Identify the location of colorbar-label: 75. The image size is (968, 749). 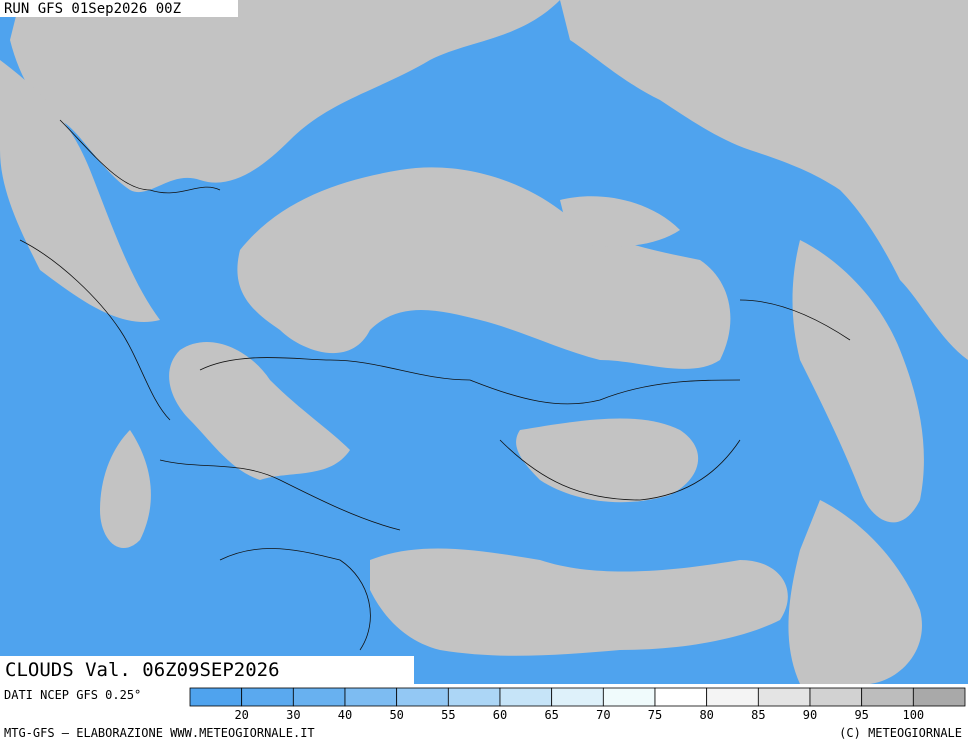
(655, 715).